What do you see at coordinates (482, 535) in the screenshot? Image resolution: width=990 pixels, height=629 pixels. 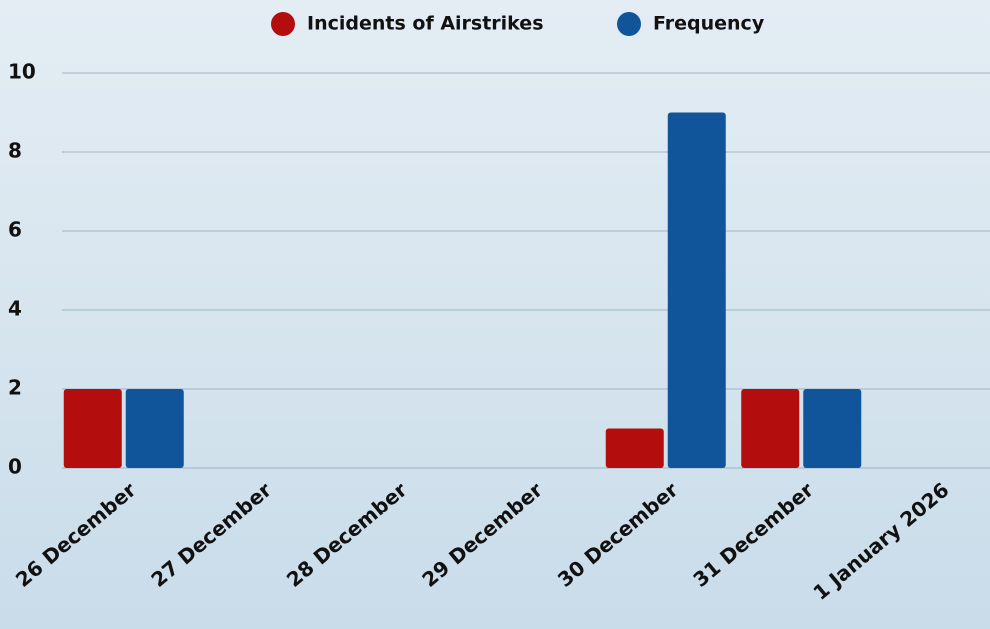 I see `x-tick-label: 29 December` at bounding box center [482, 535].